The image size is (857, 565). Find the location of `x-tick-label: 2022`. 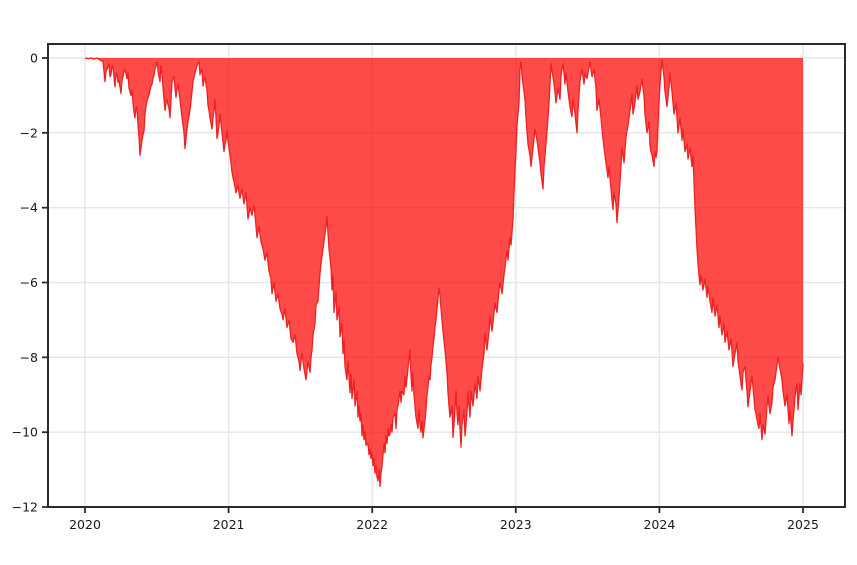

x-tick-label: 2022 is located at coordinates (372, 524).